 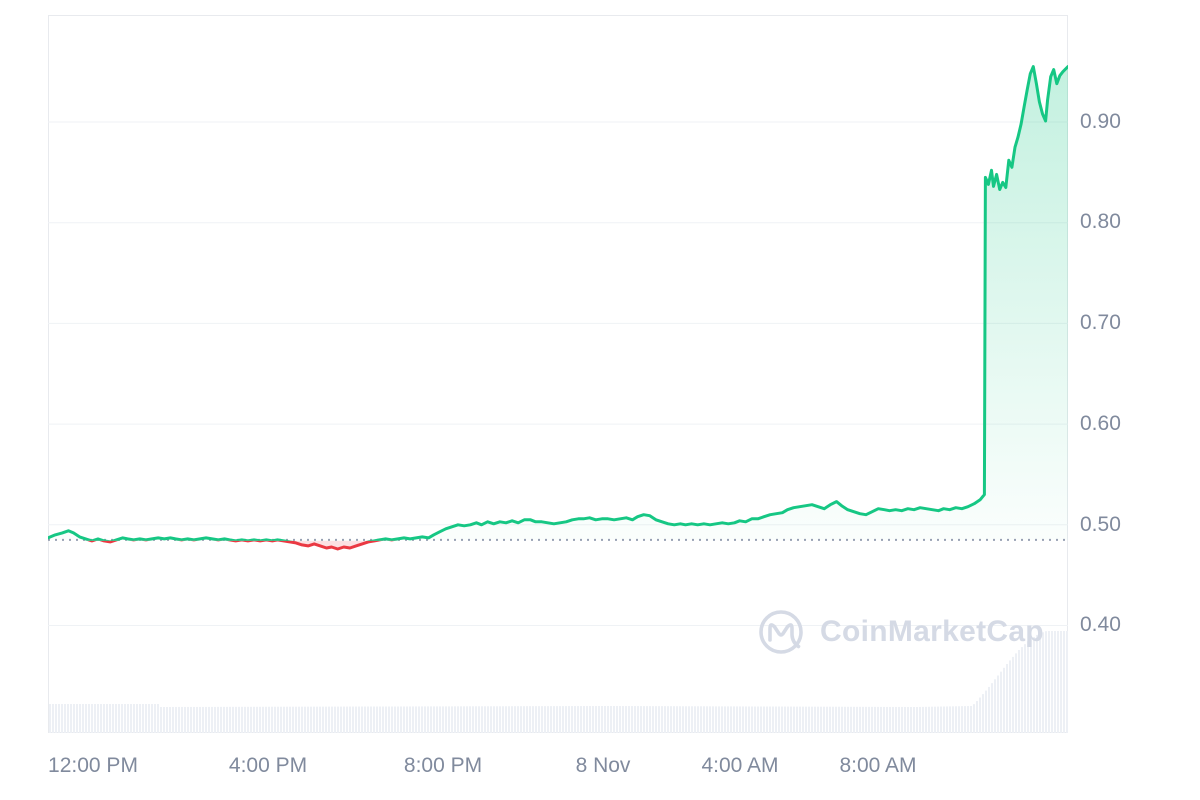 I want to click on x-axis-label: 8:00 AM, so click(x=878, y=765).